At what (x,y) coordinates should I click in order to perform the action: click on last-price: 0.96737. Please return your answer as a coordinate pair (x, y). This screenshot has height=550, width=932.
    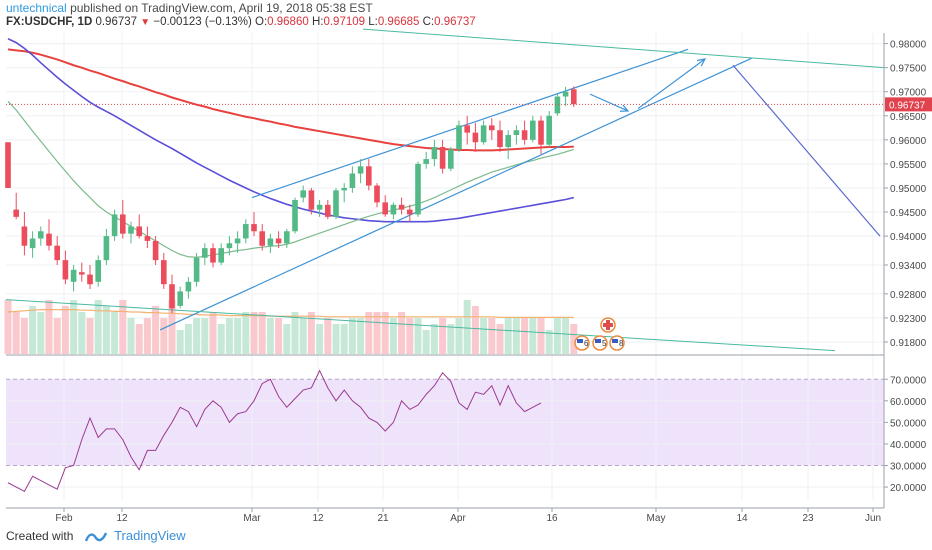
    Looking at the image, I should click on (116, 22).